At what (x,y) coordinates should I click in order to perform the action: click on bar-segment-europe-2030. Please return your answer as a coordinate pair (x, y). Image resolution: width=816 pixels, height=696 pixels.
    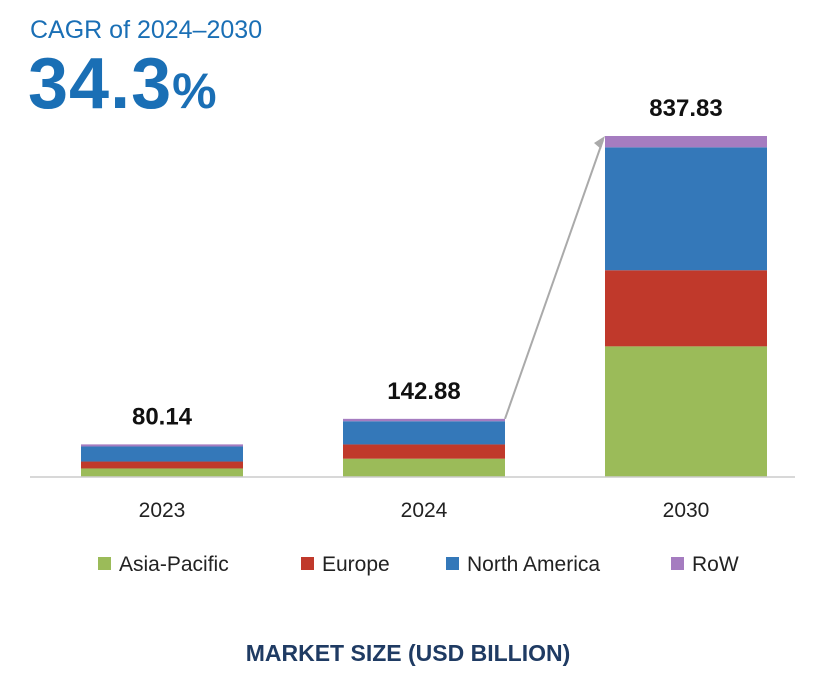
    Looking at the image, I should click on (686, 308).